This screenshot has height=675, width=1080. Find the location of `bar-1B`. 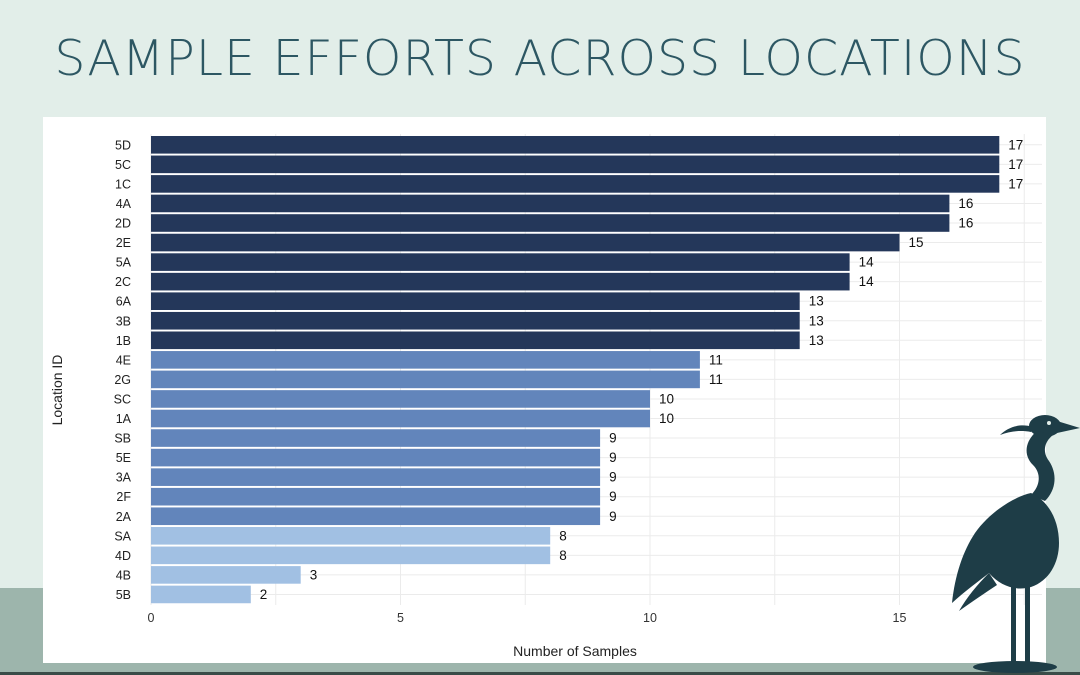

bar-1B is located at coordinates (475, 340).